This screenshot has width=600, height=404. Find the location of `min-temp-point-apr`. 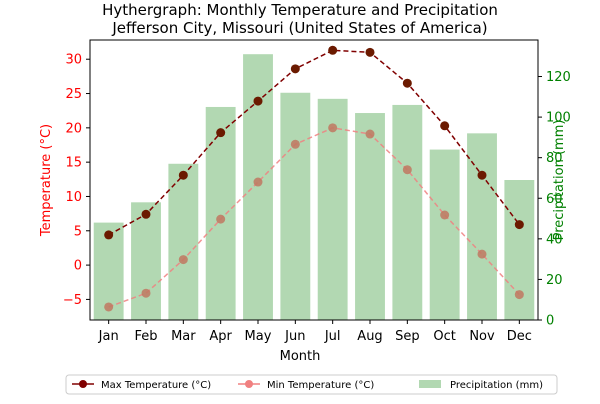

min-temp-point-apr is located at coordinates (221, 219).